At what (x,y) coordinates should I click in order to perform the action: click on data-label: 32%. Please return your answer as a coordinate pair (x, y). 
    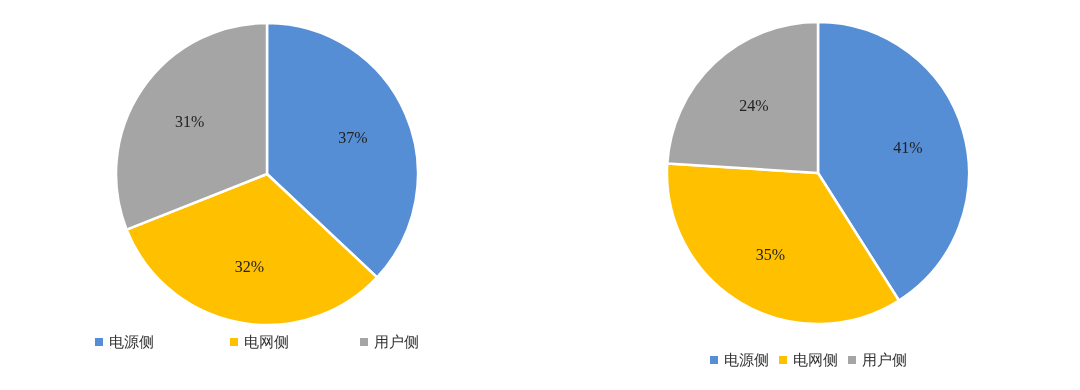
    Looking at the image, I should click on (249, 266).